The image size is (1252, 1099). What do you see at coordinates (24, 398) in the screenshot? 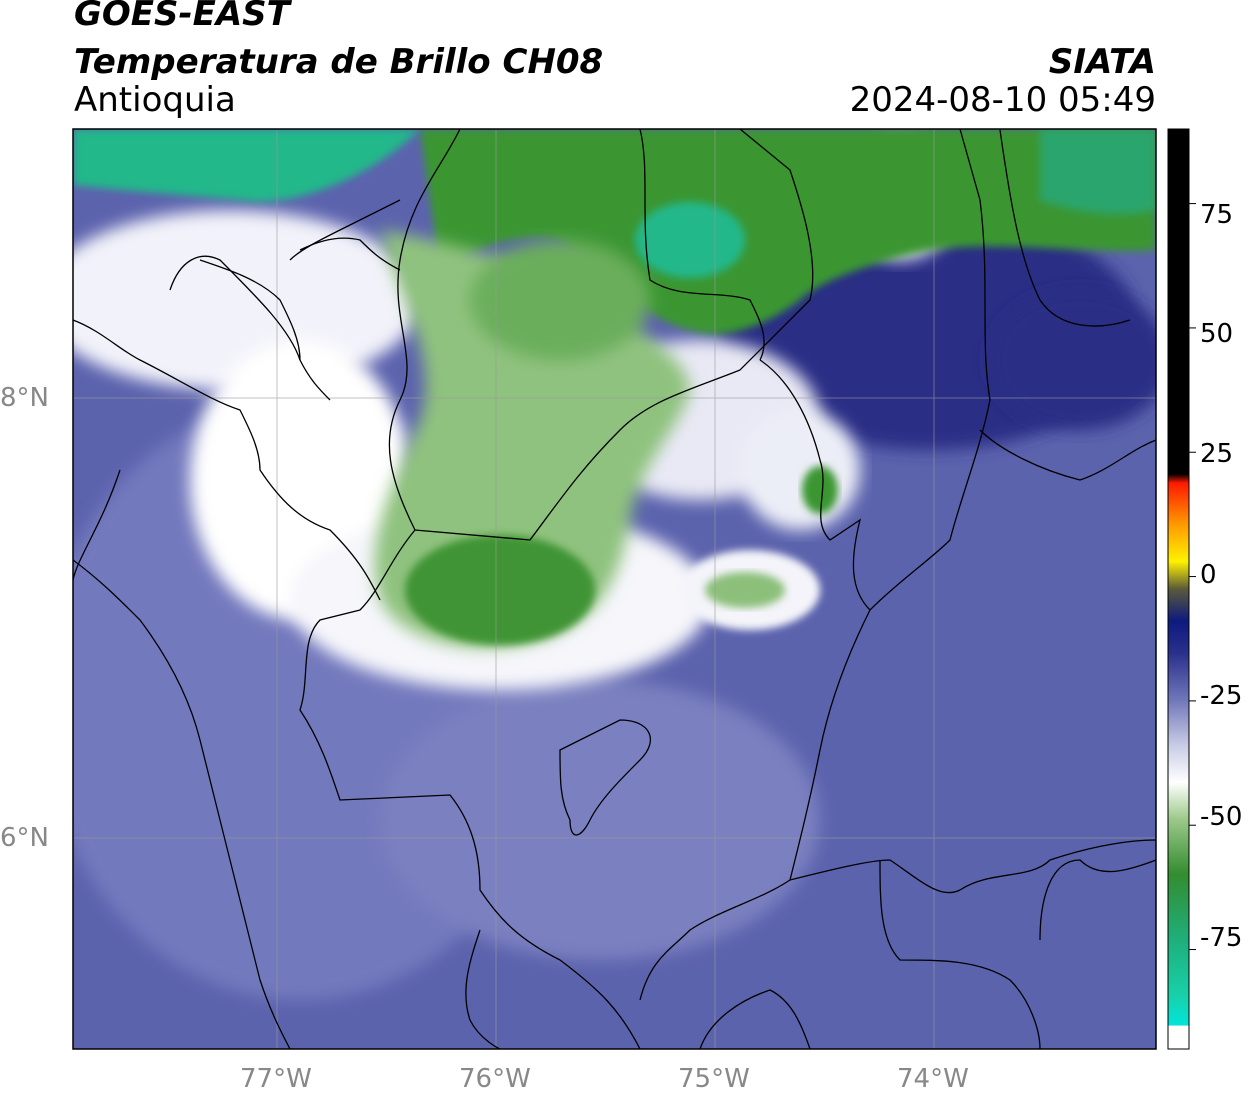
I see `lat-tick-8n: 8°N` at bounding box center [24, 398].